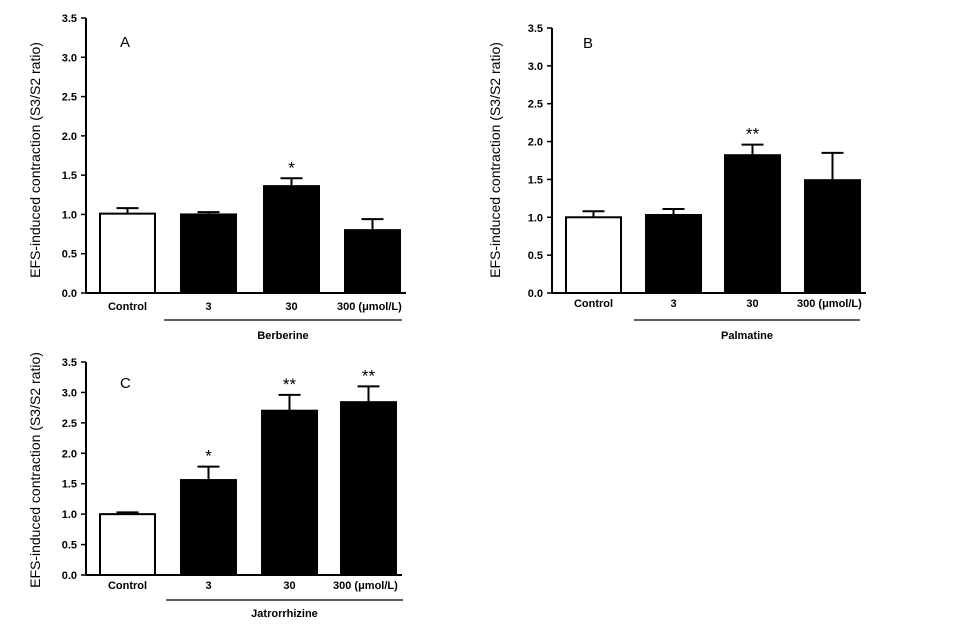 The height and width of the screenshot is (625, 953). Describe the element at coordinates (284, 614) in the screenshot. I see `group-label: Jatrorrhizine` at that location.